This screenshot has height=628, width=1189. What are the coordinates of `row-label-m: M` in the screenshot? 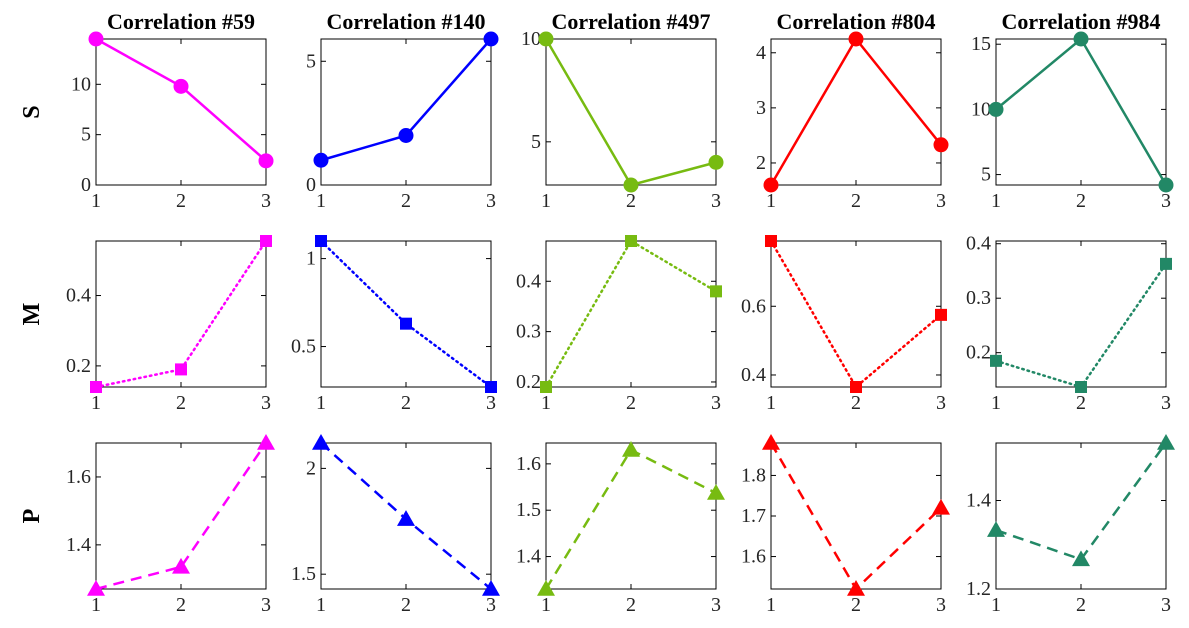 It's located at (32, 314).